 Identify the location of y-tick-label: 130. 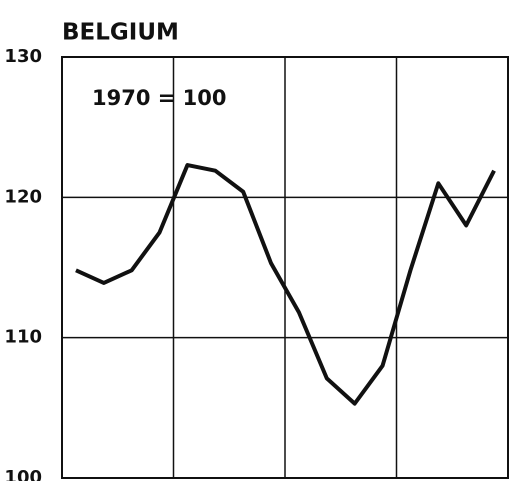
(23, 56).